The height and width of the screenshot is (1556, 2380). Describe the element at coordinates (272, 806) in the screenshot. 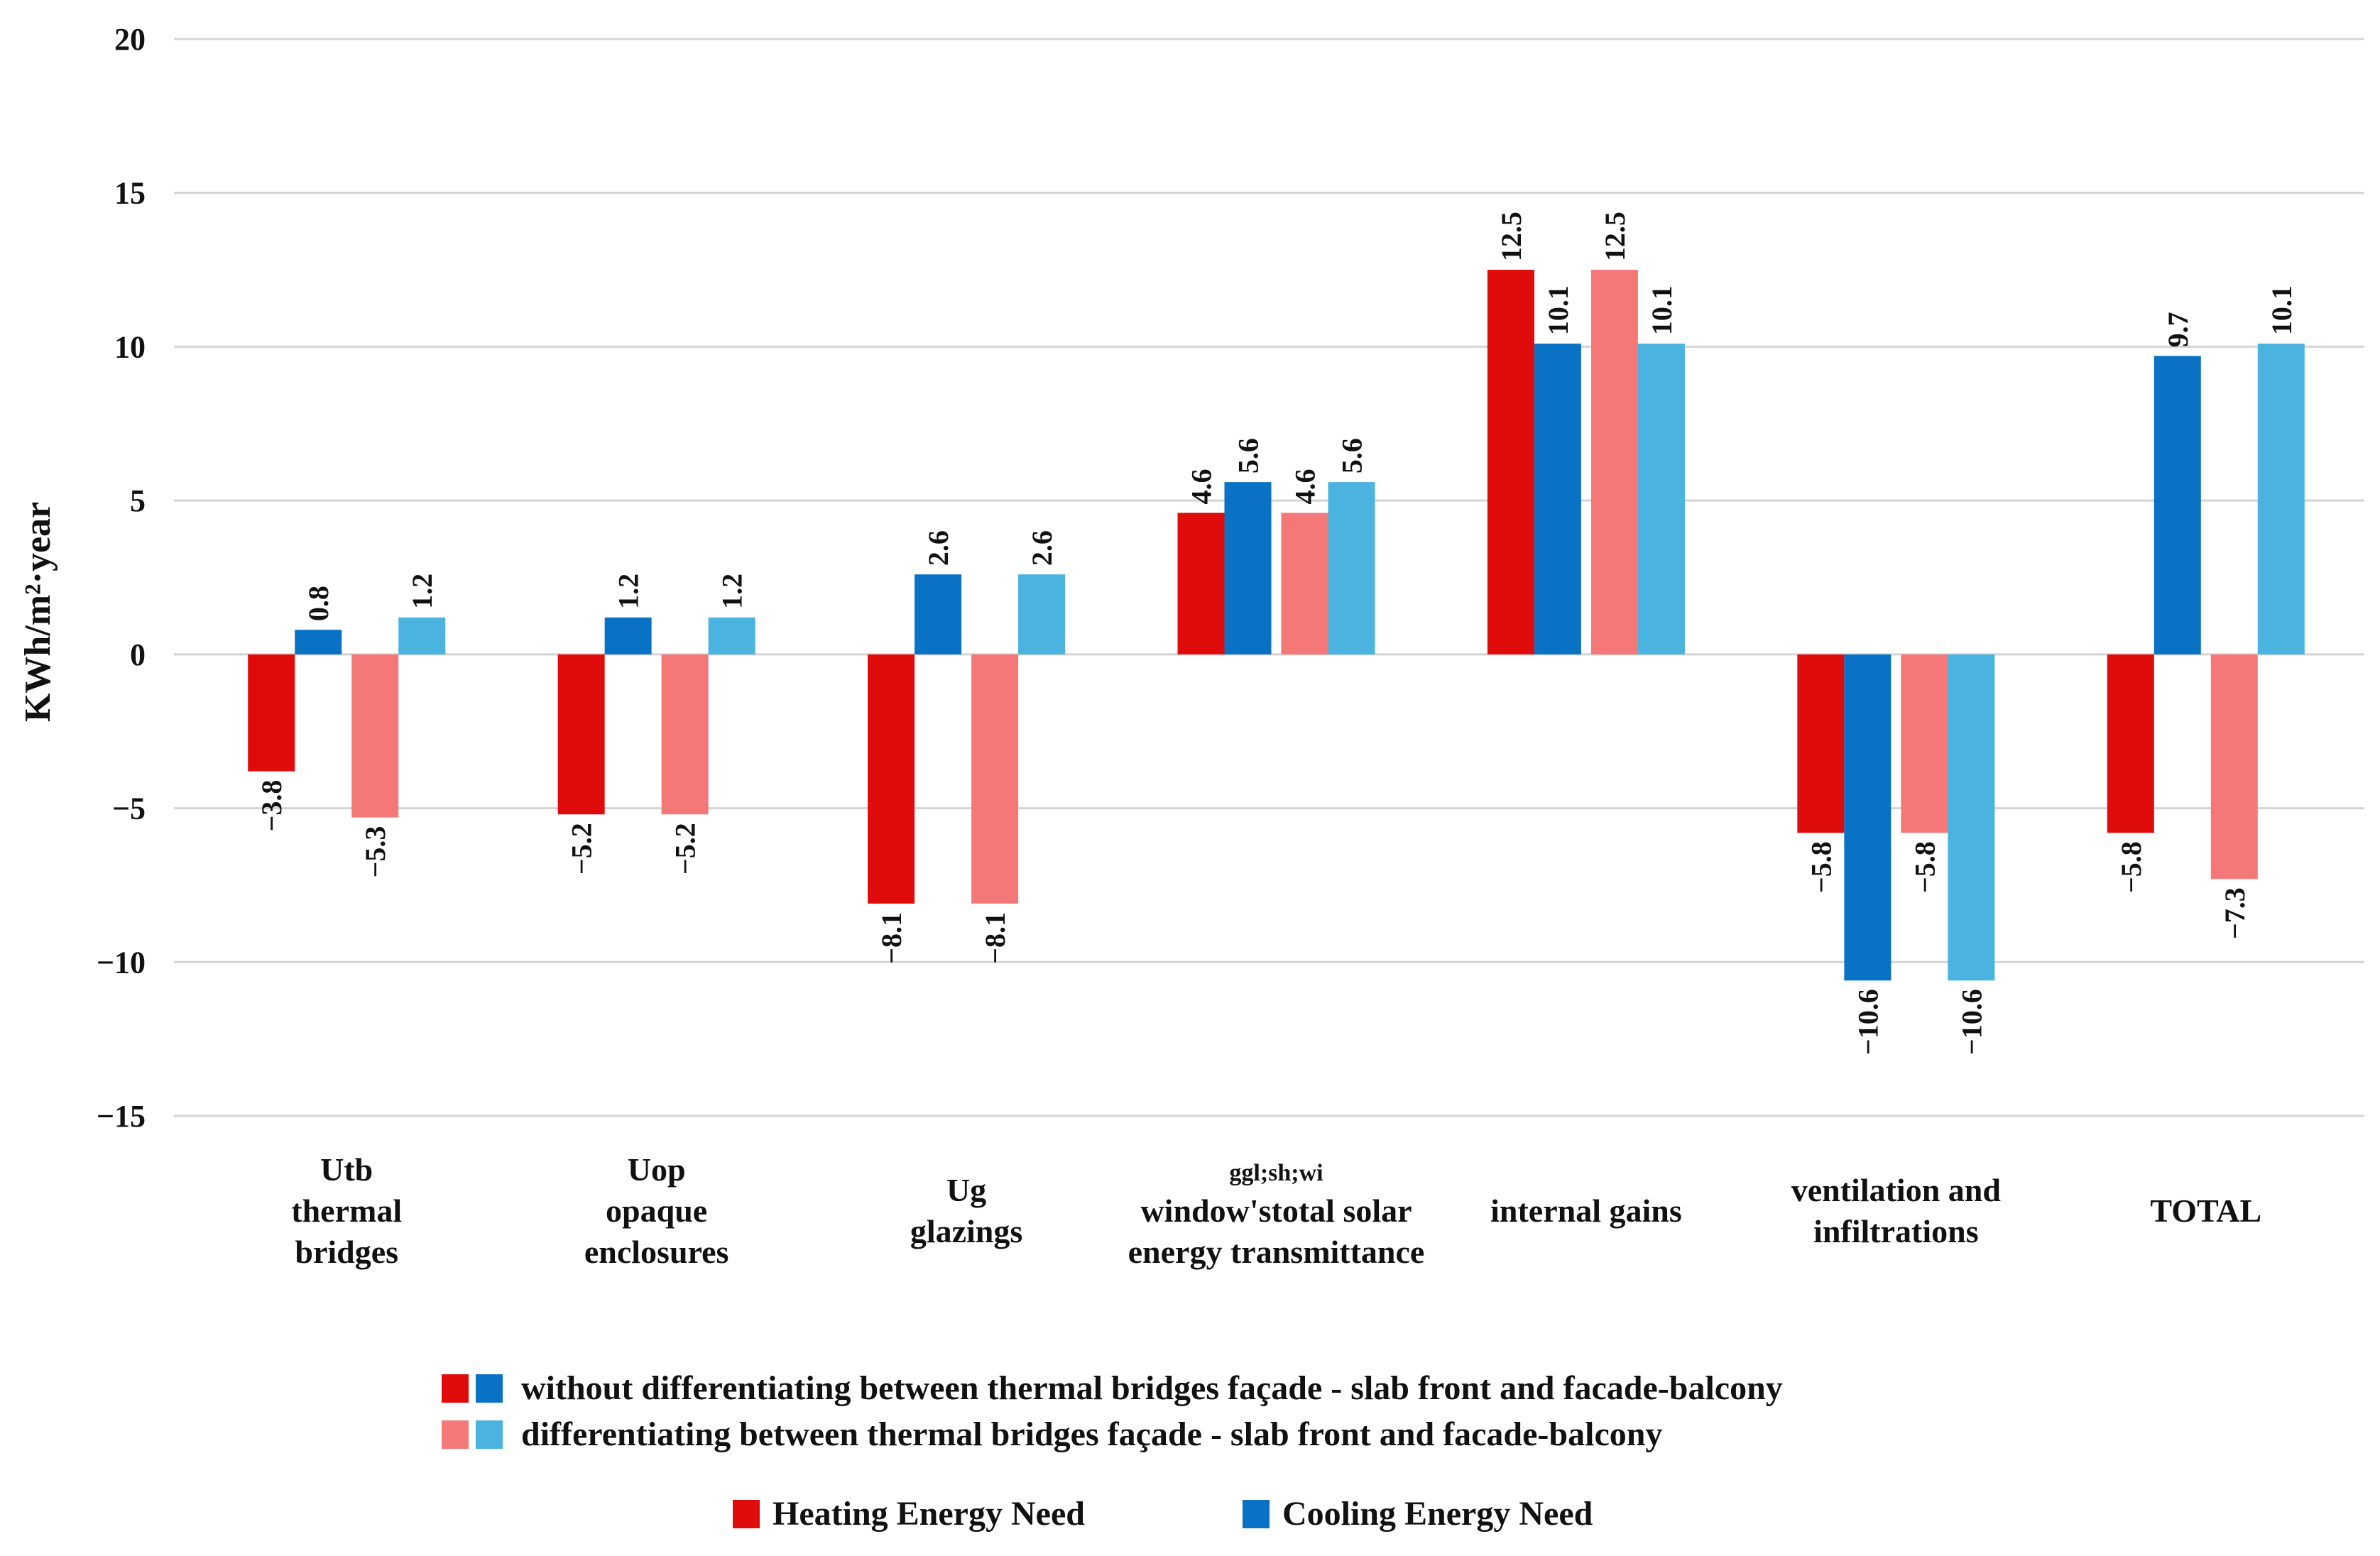

I see `data-label: −3.8` at that location.